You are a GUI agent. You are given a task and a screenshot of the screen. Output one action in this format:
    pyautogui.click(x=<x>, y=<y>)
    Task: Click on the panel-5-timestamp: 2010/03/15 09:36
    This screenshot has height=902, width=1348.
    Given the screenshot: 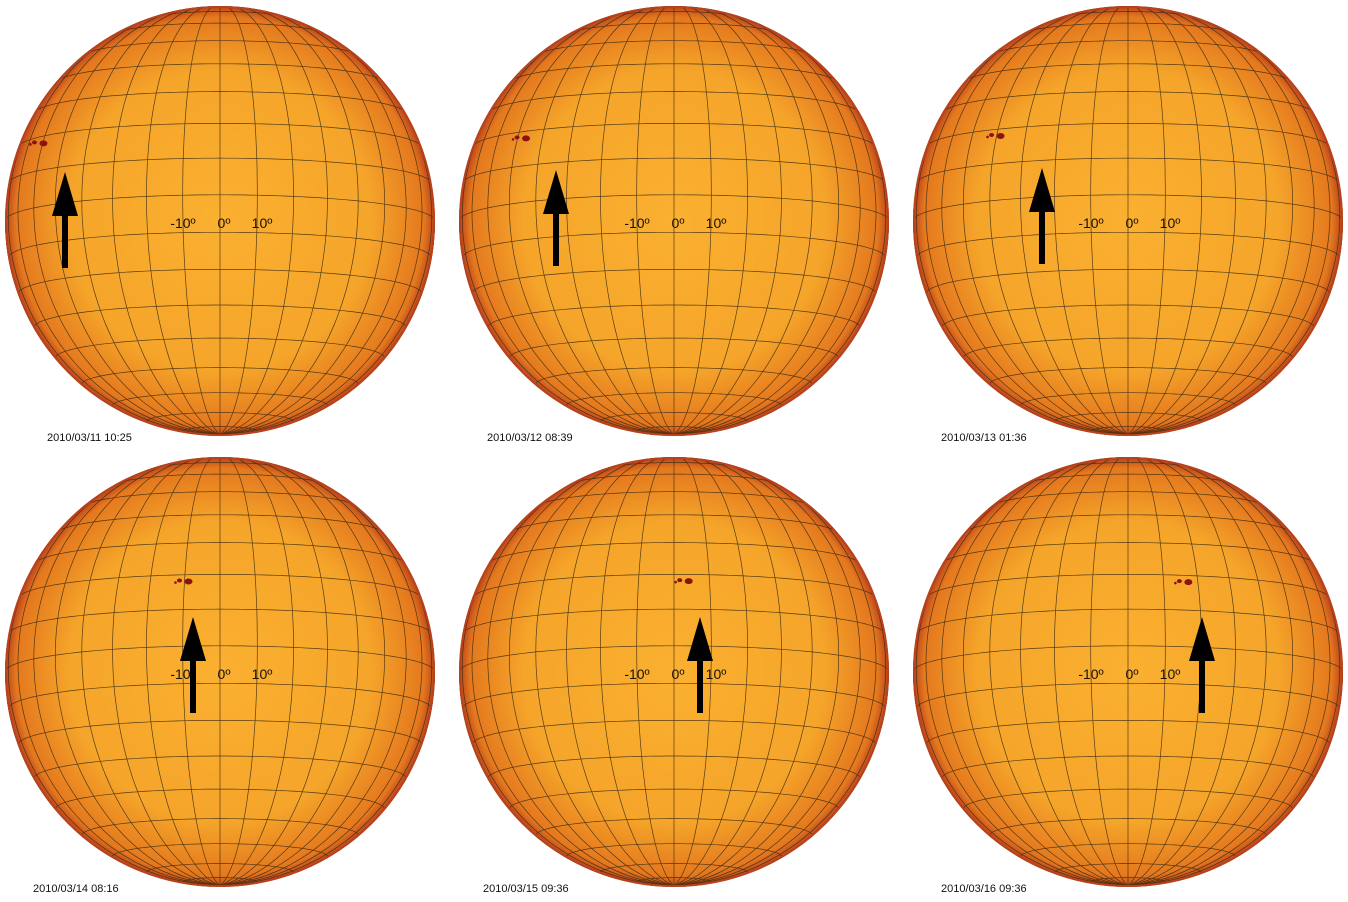 What is the action you would take?
    pyautogui.click(x=526, y=889)
    